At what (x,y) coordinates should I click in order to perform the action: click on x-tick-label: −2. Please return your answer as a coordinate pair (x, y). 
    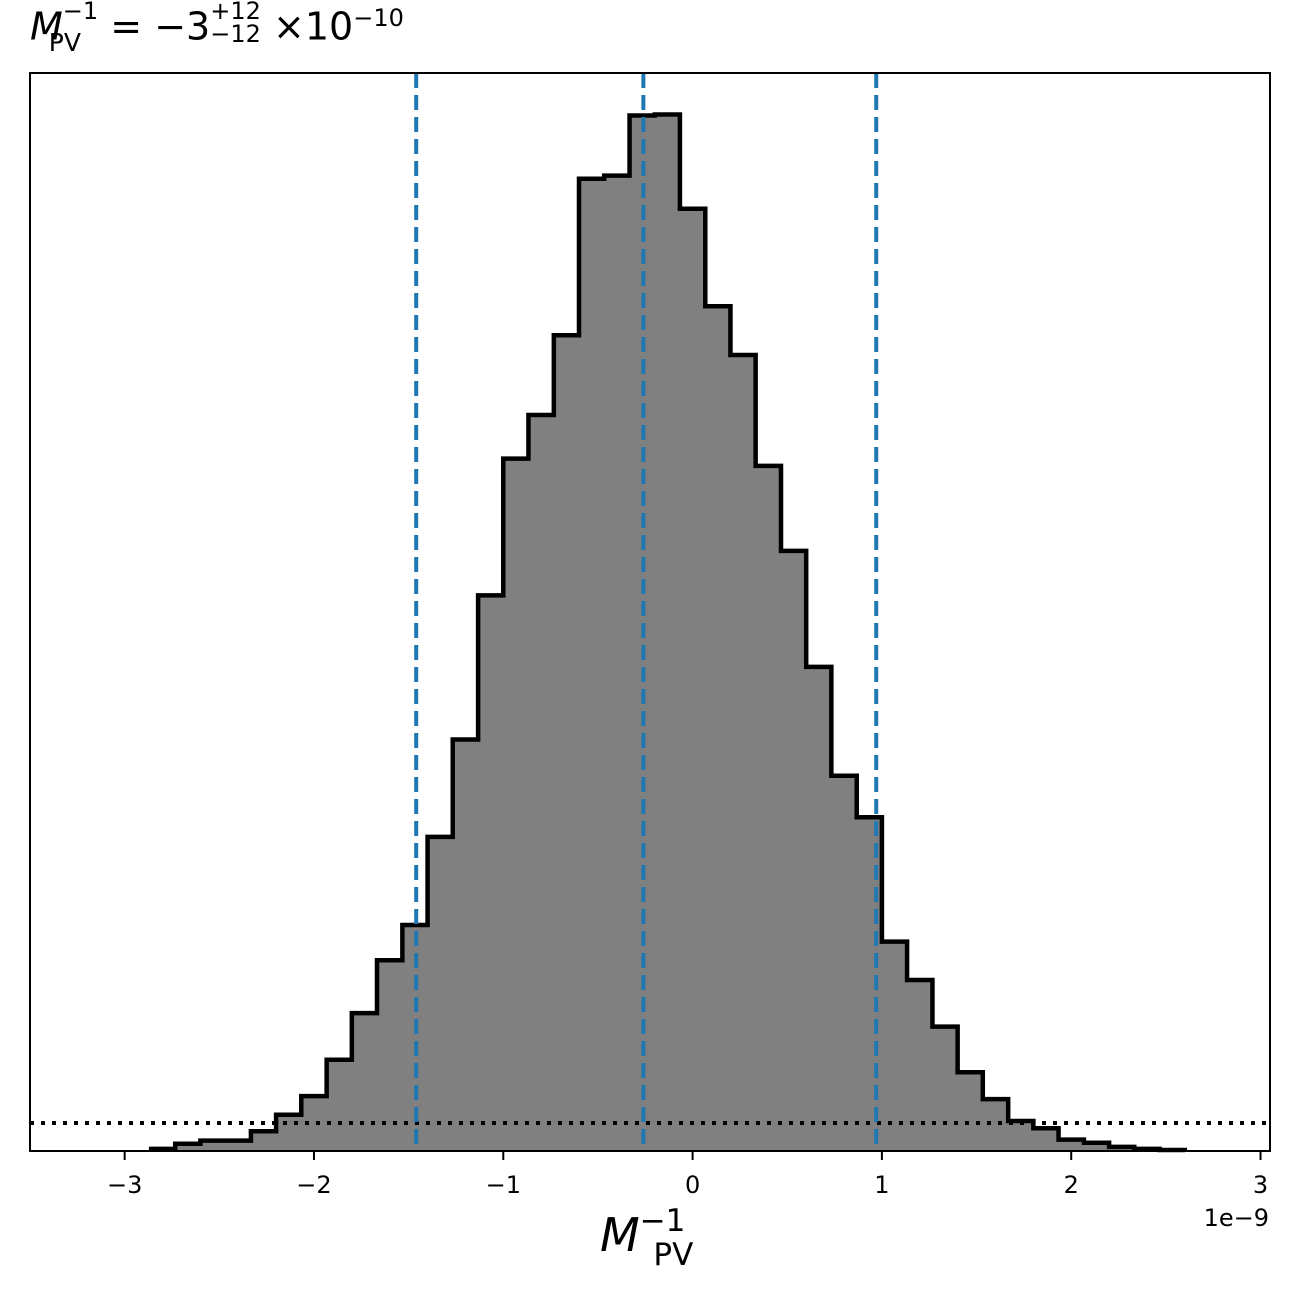
    Looking at the image, I should click on (313, 1185).